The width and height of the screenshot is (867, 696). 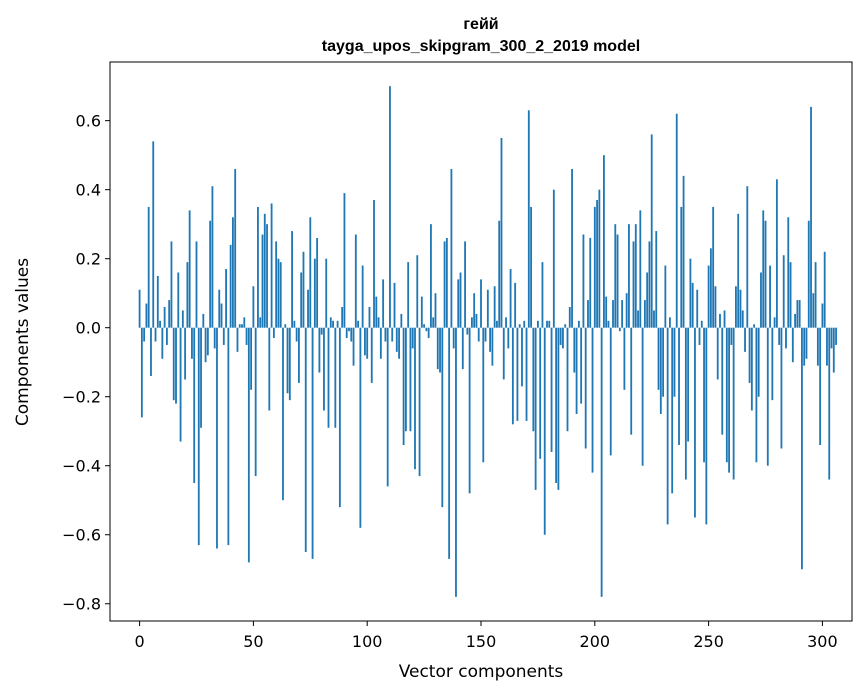 What do you see at coordinates (23, 342) in the screenshot?
I see `y-axis-label: Components values` at bounding box center [23, 342].